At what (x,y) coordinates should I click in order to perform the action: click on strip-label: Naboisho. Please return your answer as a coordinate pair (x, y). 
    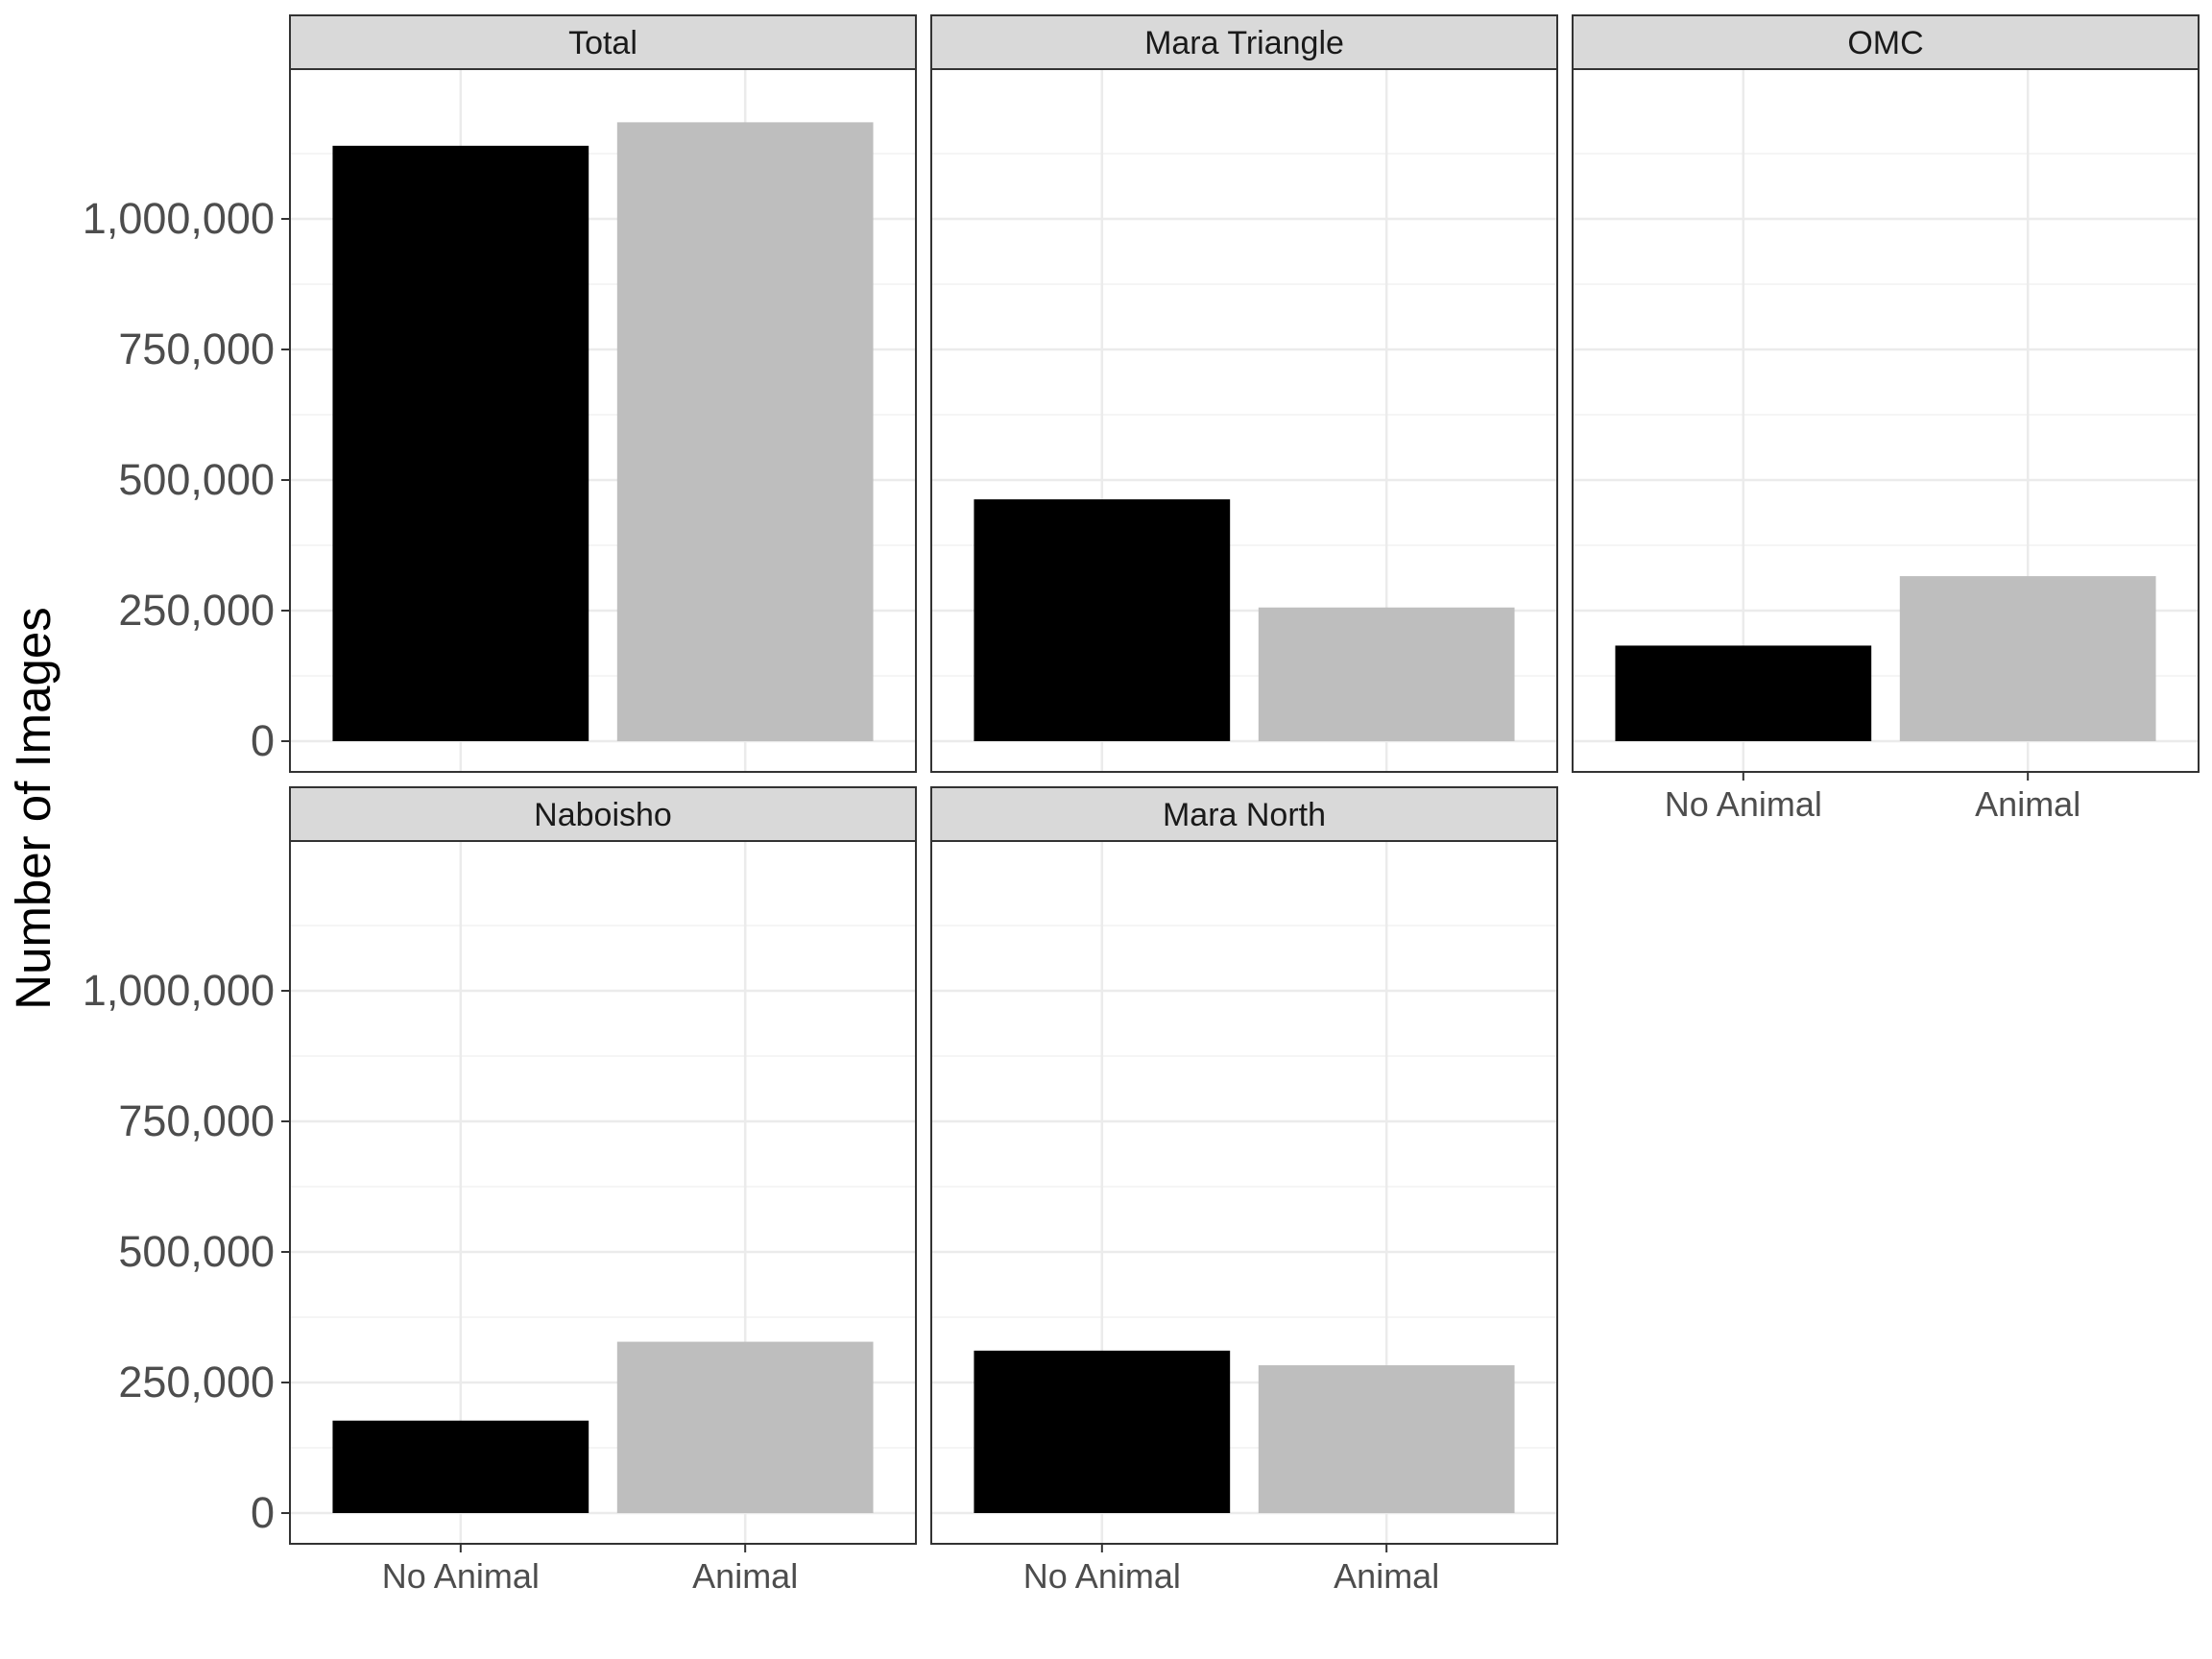
    Looking at the image, I should click on (603, 815).